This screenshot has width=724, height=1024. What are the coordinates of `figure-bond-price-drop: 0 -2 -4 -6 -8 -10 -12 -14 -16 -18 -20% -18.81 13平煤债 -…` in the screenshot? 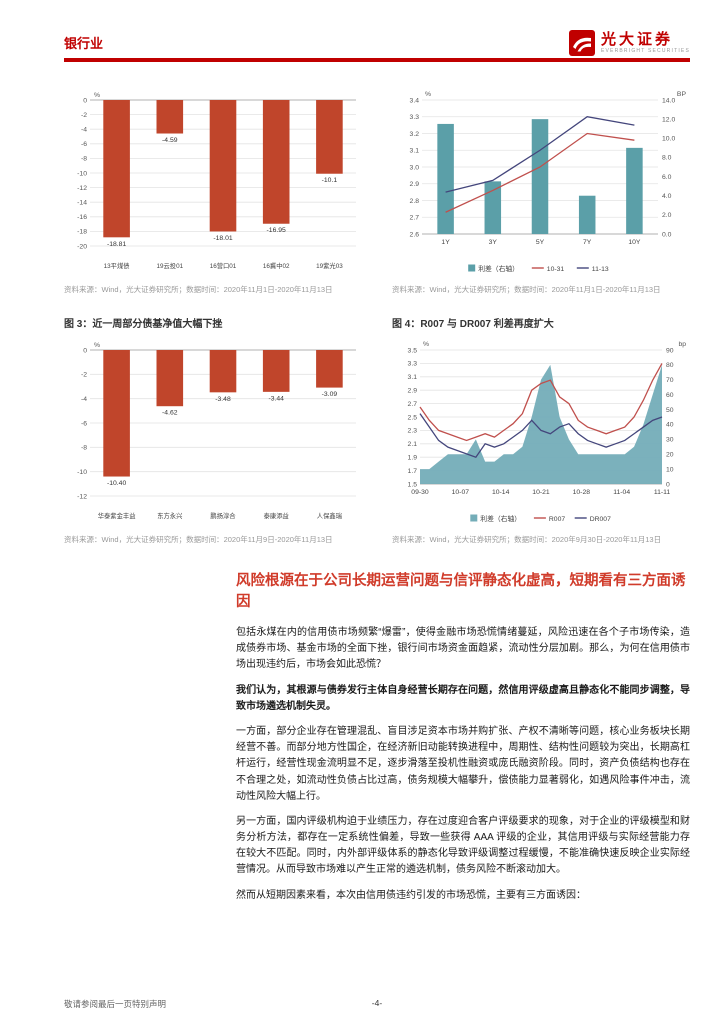 It's located at (213, 190).